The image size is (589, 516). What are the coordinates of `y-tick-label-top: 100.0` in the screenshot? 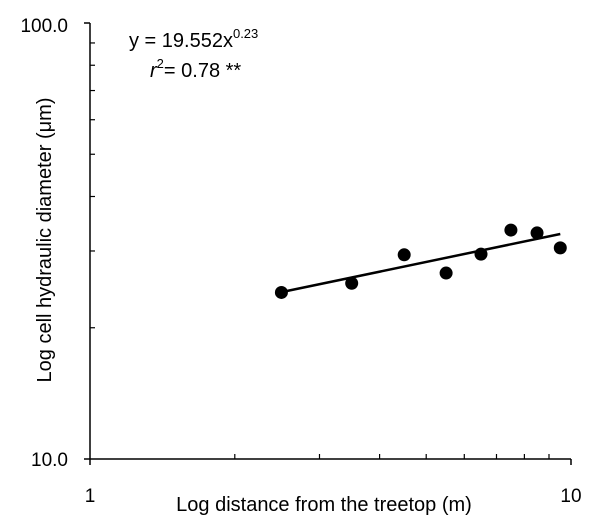 It's located at (44, 26).